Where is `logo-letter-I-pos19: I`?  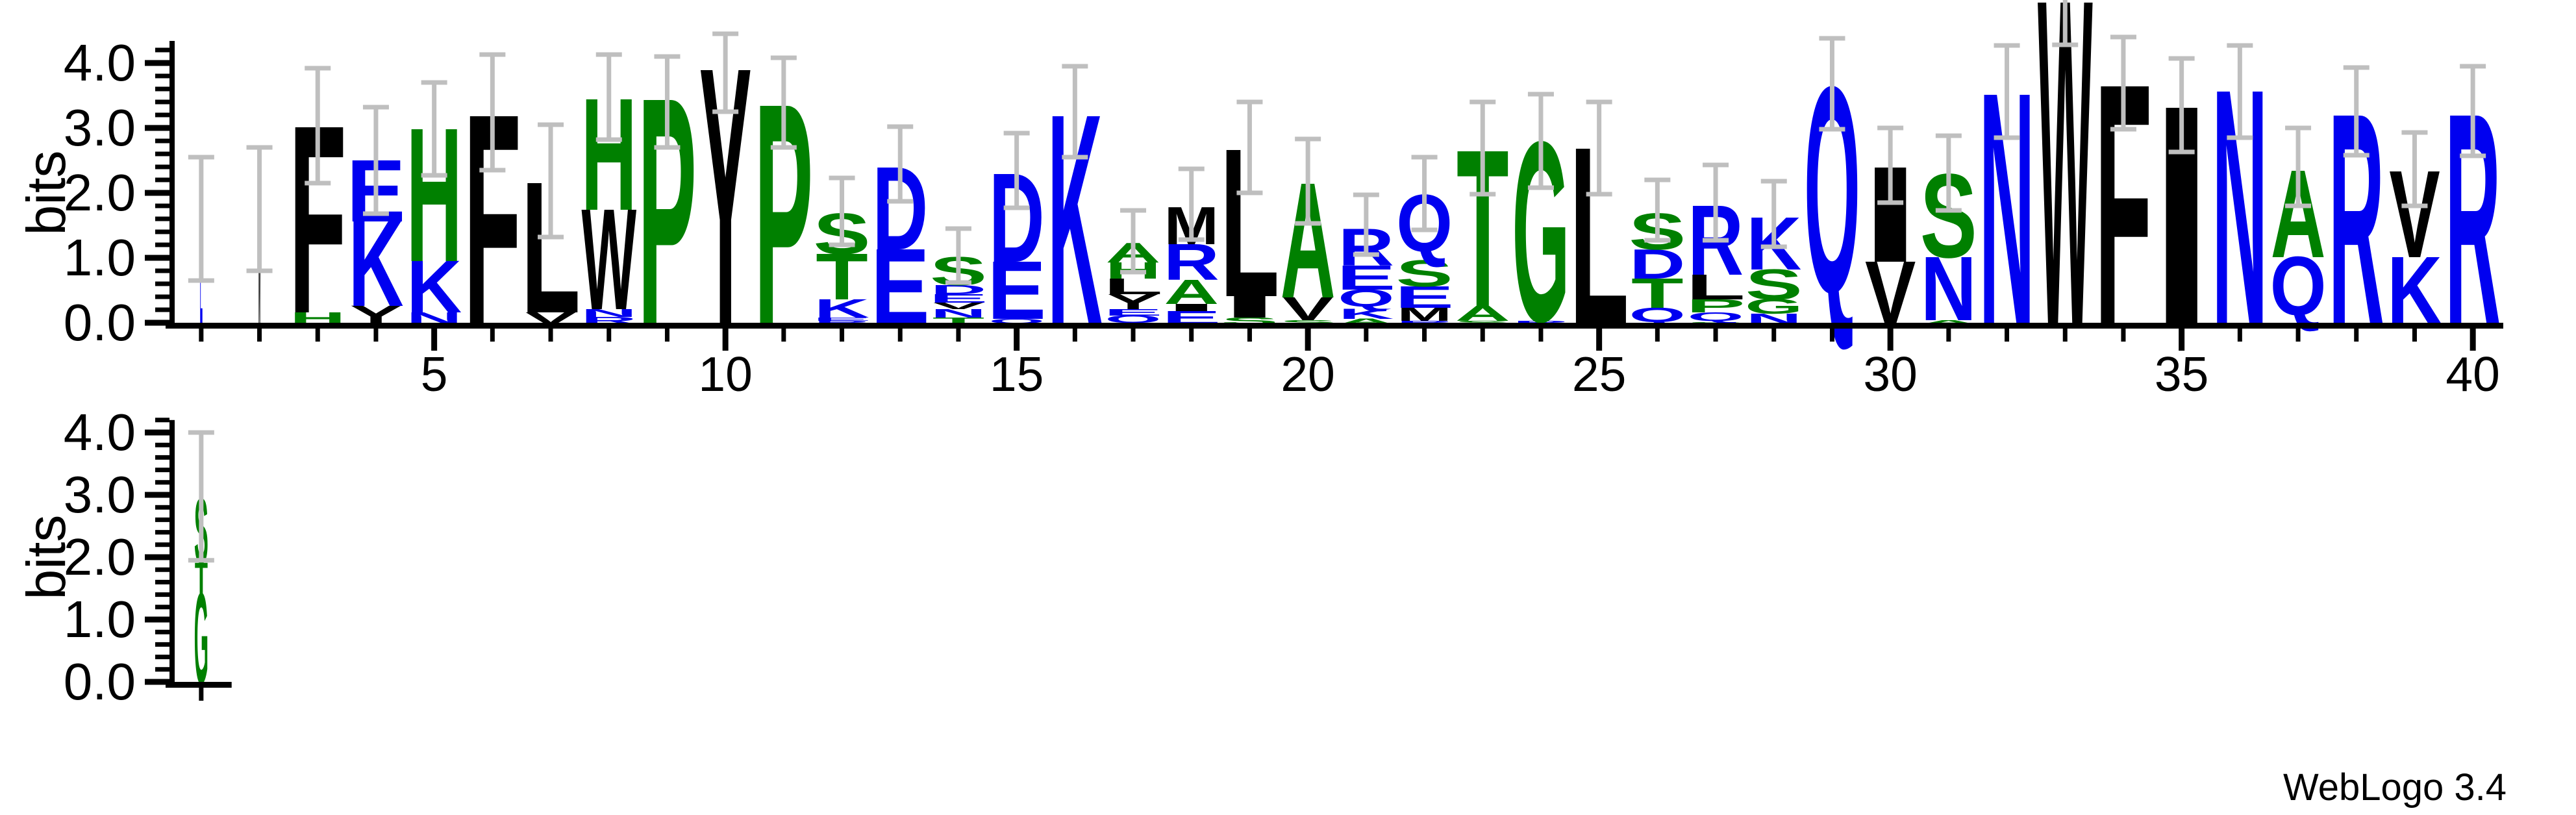
logo-letter-I-pos19: I is located at coordinates (1249, 307).